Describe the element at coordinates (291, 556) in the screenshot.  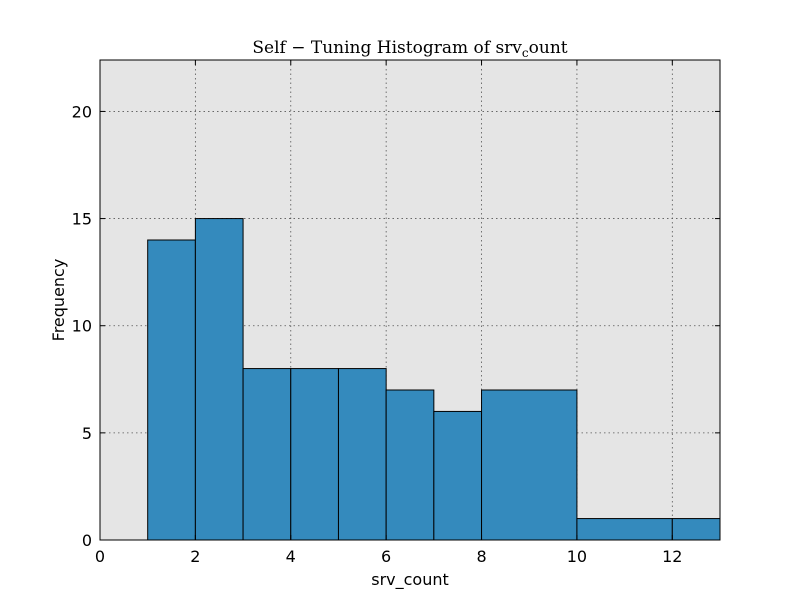
I see `x-tick-label: 4` at that location.